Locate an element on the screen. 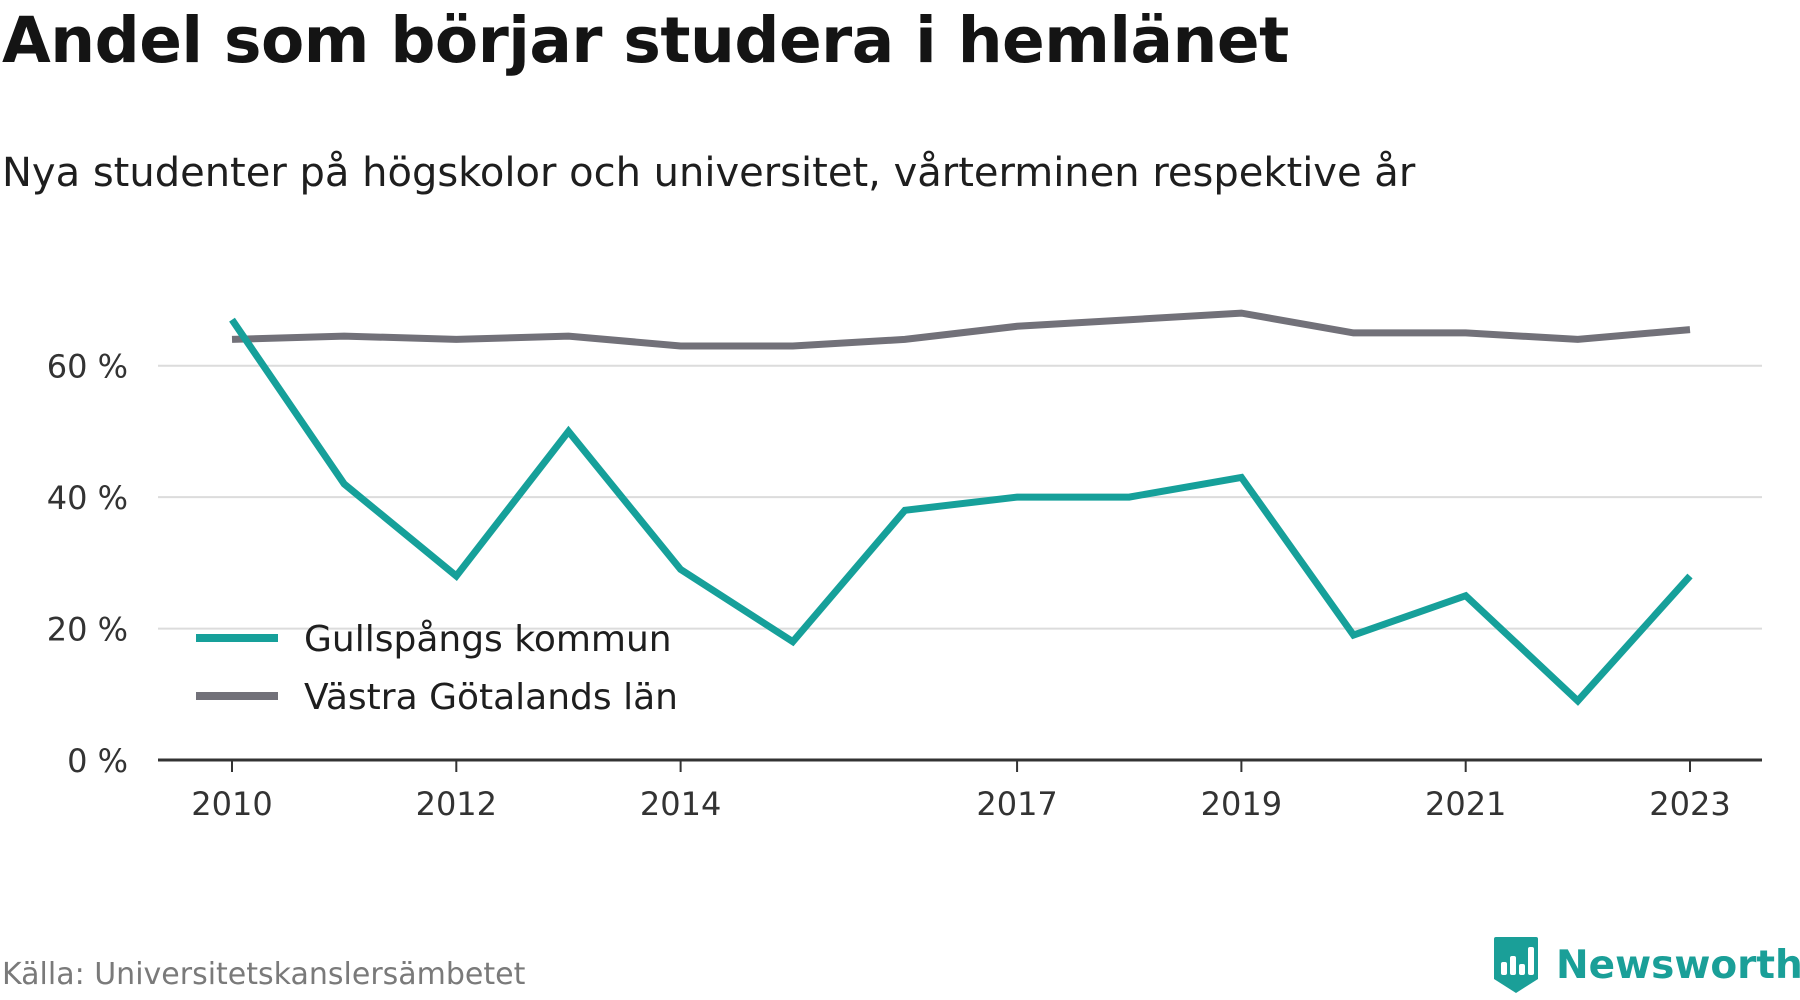 The image size is (1800, 1000). y-tick-label: 0 % is located at coordinates (97, 761).